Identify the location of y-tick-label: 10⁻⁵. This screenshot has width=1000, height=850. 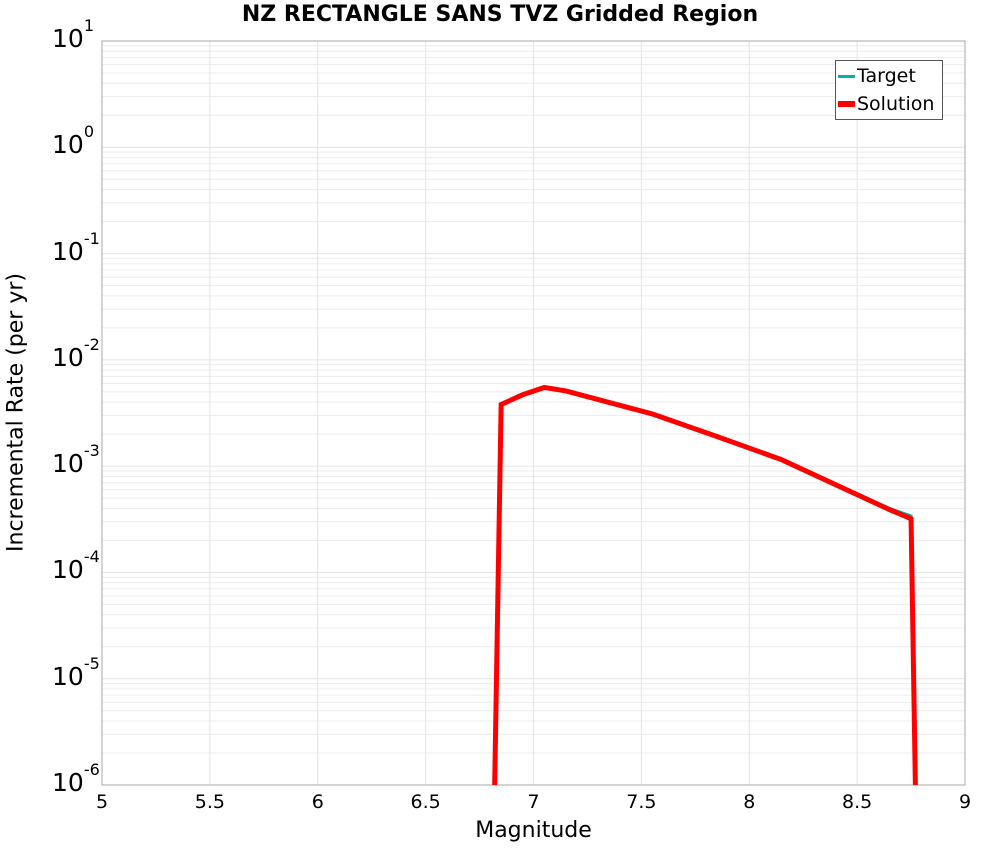
(76, 672).